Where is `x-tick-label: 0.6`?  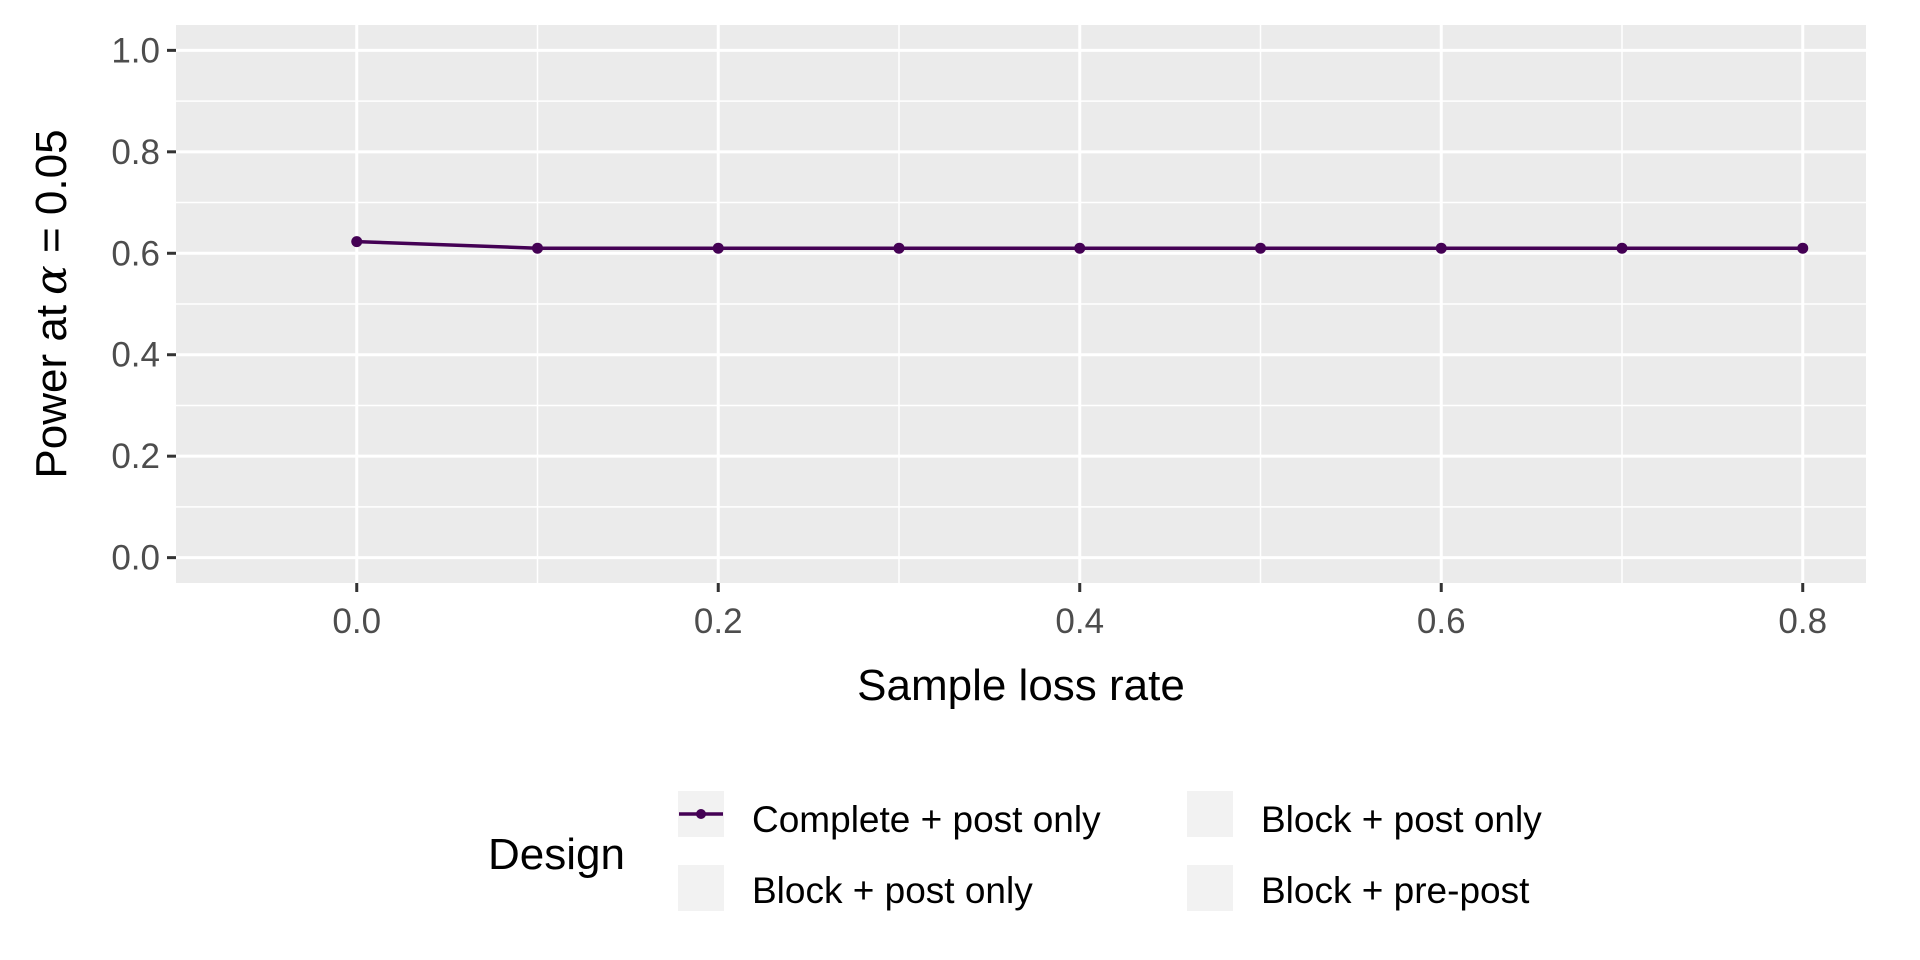
x-tick-label: 0.6 is located at coordinates (1441, 621).